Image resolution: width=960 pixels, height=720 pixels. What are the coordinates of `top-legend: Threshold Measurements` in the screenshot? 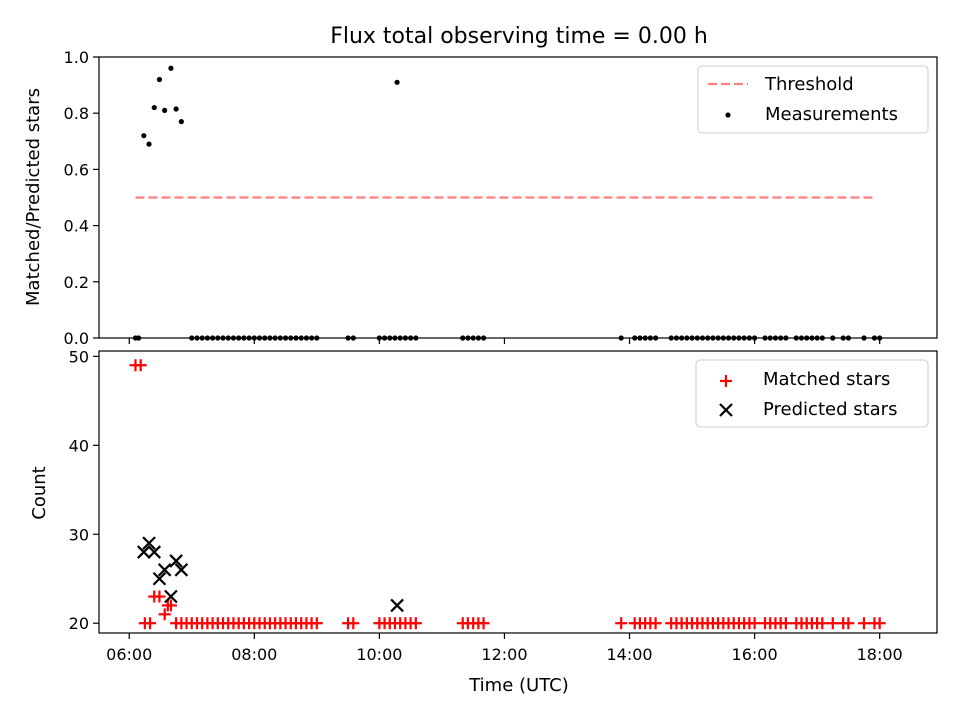 It's located at (813, 99).